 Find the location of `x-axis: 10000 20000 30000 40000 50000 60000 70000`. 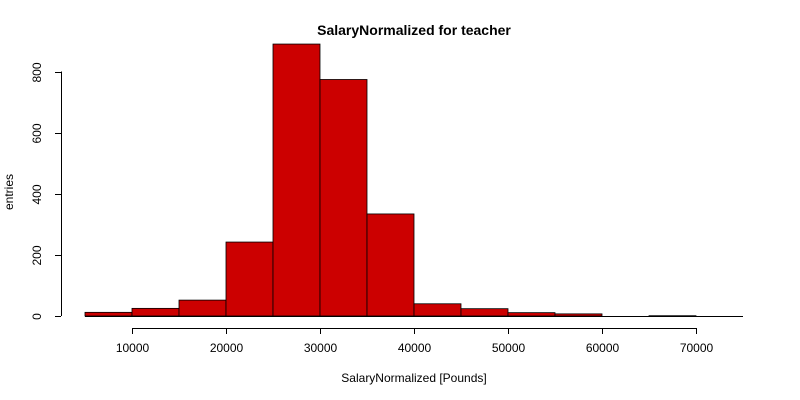

x-axis: 10000 20000 30000 40000 50000 60000 70000 is located at coordinates (415, 341).